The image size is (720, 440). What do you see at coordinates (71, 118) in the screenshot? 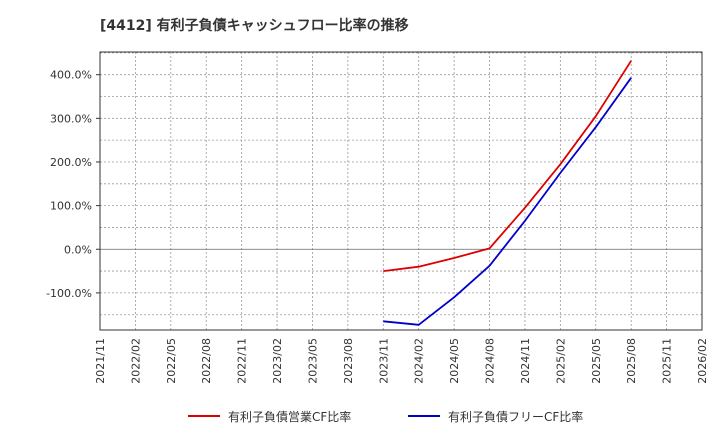
I see `y-tick-label: 300.0%` at bounding box center [71, 118].